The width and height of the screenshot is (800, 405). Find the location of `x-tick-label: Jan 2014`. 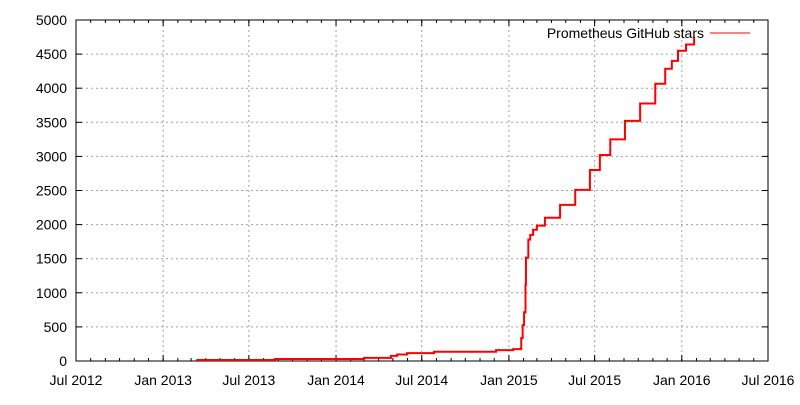

x-tick-label: Jan 2014 is located at coordinates (336, 380).